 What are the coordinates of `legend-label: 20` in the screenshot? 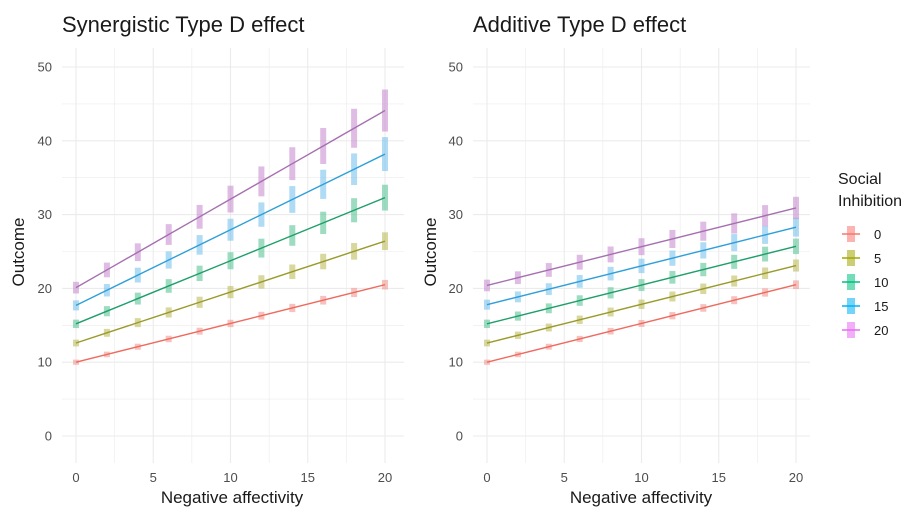 It's located at (881, 330).